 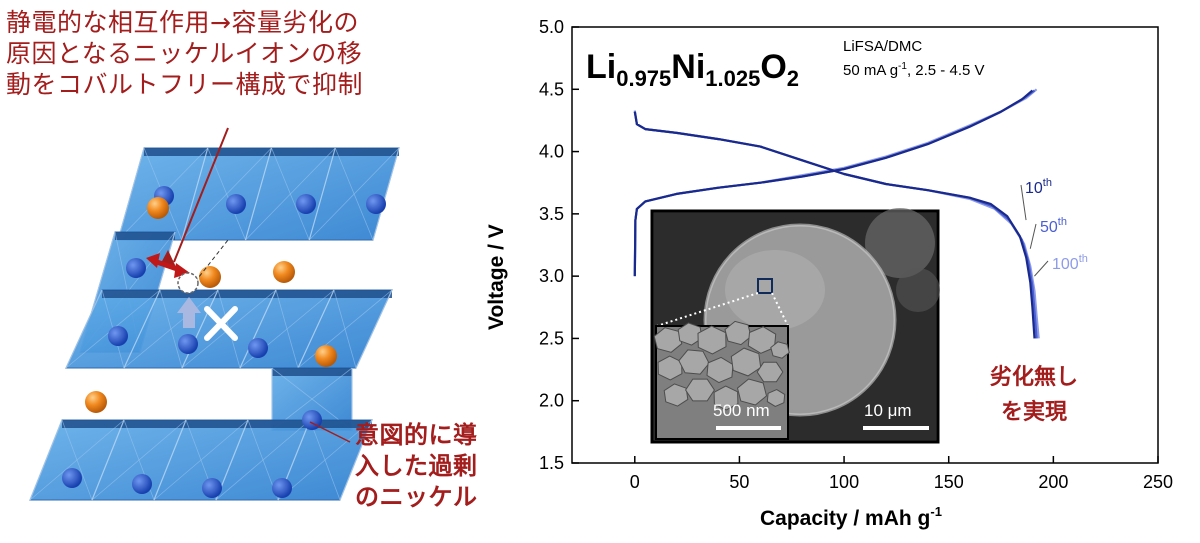 What do you see at coordinates (765, 286) in the screenshot?
I see `zoom-region-box` at bounding box center [765, 286].